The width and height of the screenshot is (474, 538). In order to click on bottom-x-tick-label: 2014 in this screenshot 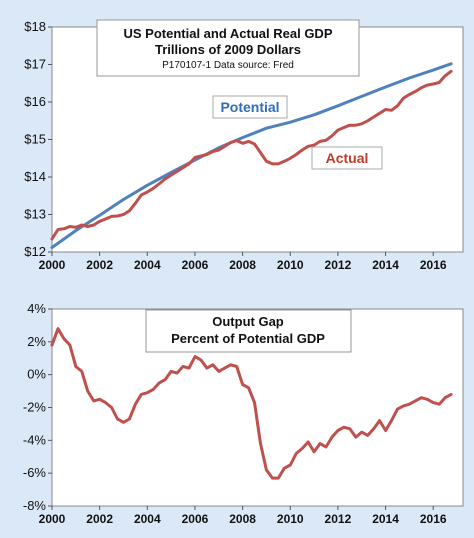, I will do `click(385, 519)`.